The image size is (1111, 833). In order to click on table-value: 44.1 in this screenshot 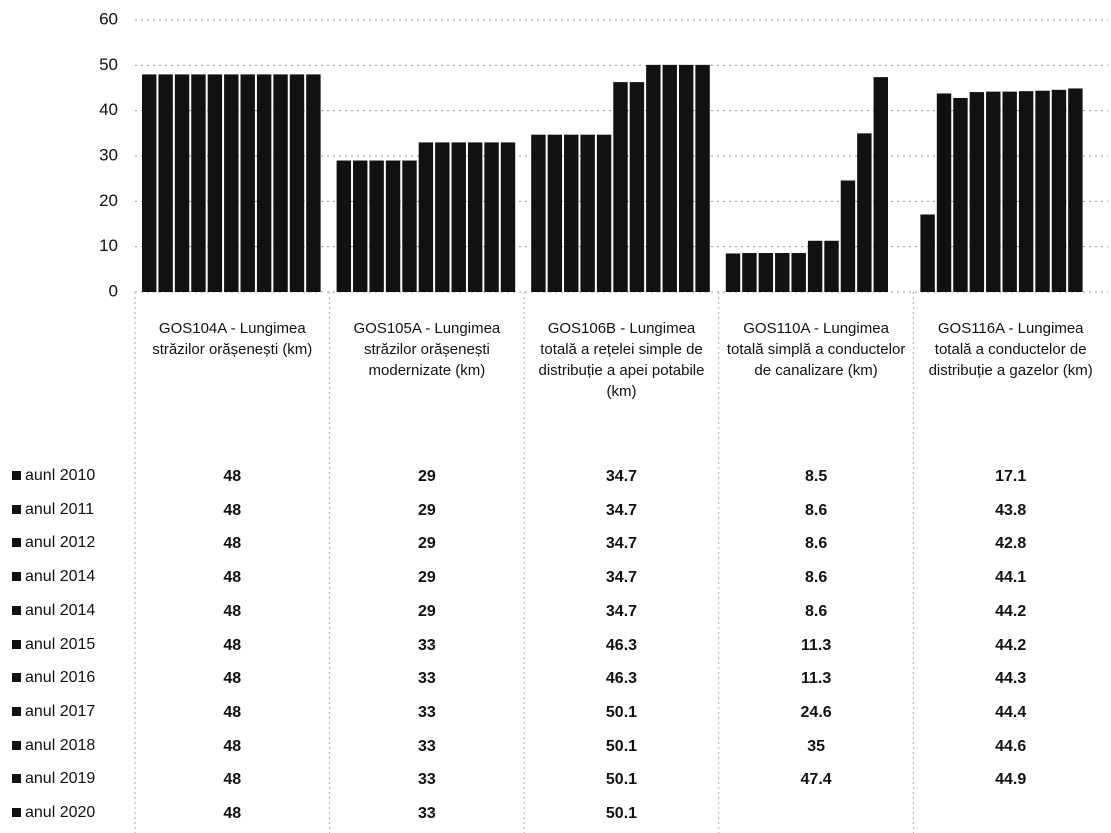, I will do `click(1011, 578)`.